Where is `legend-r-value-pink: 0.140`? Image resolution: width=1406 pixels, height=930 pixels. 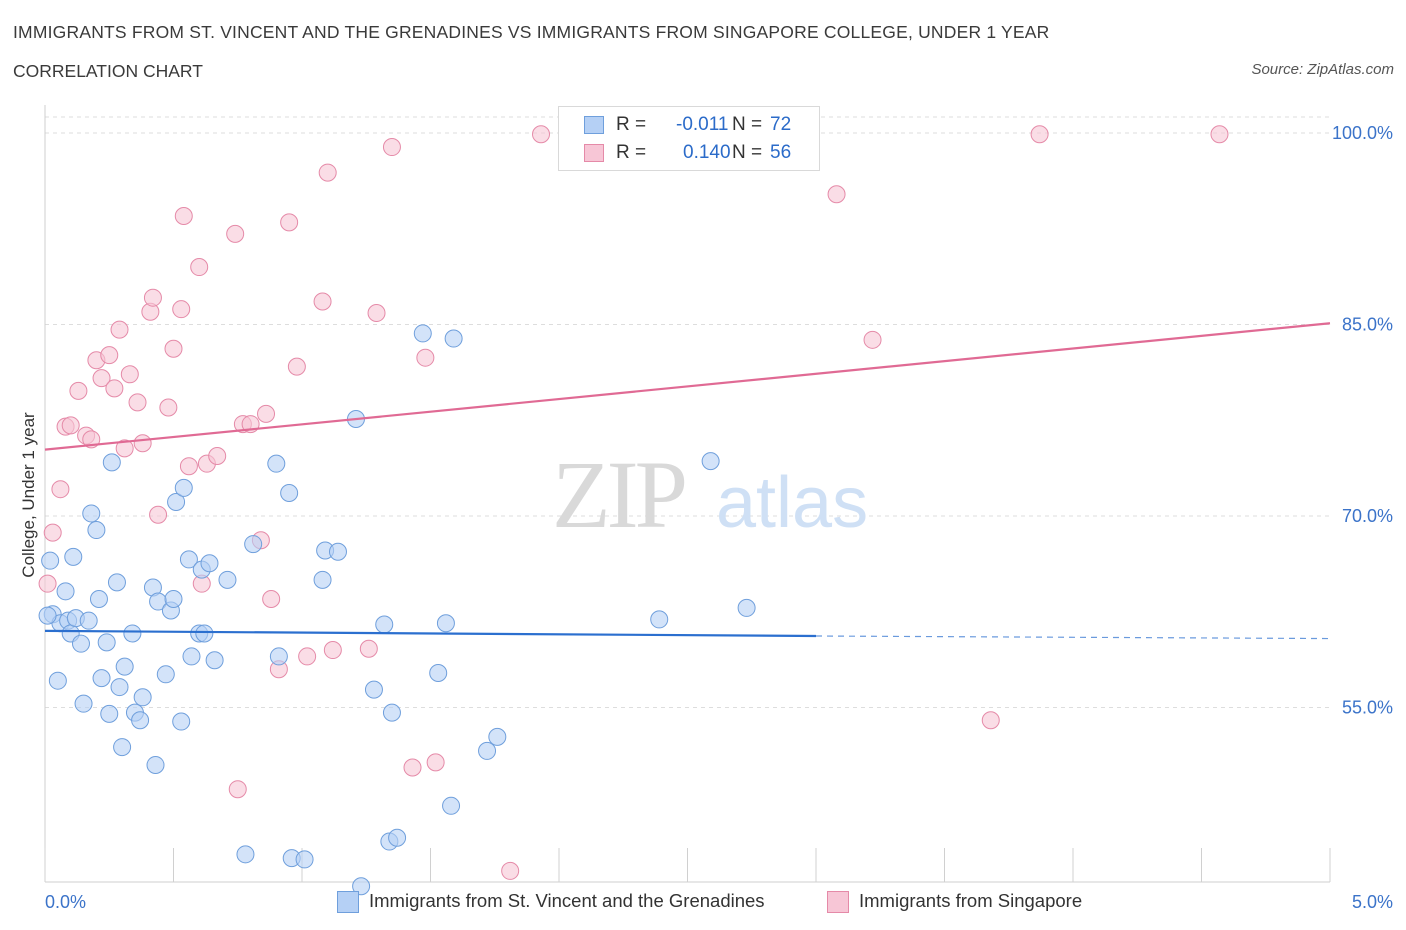
legend-r-value-pink: 0.140 is located at coordinates (707, 152).